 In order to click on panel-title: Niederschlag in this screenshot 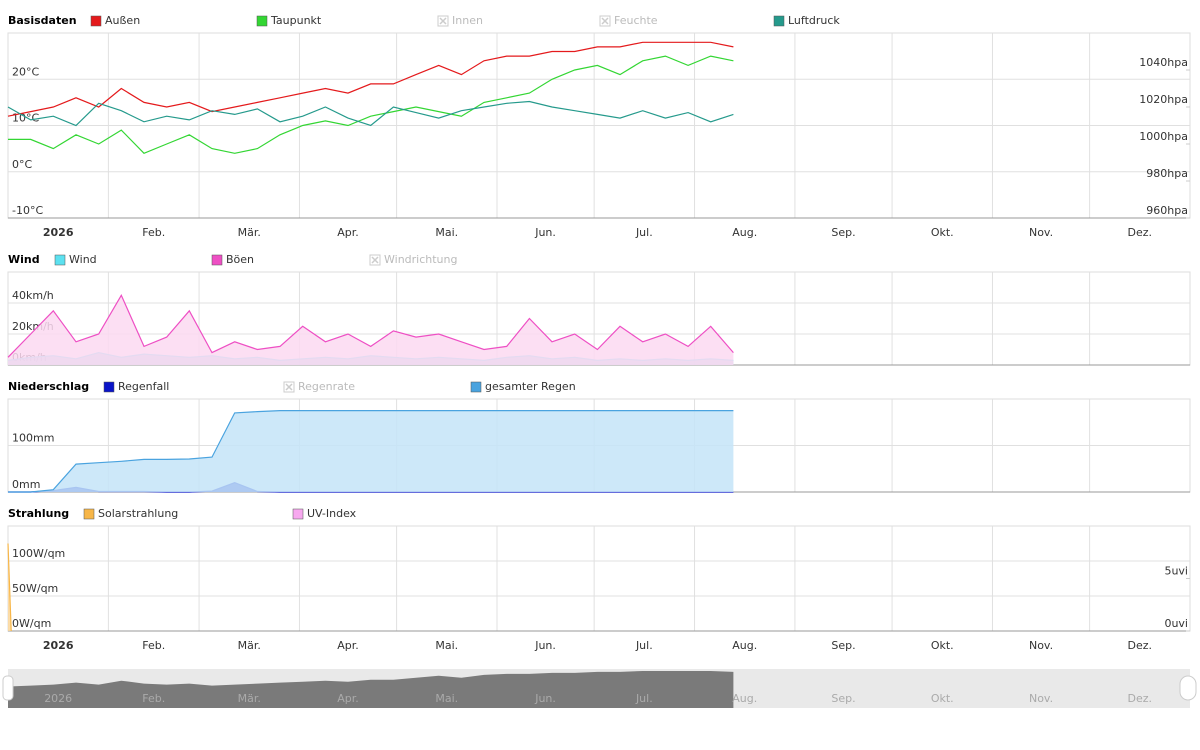, I will do `click(48, 386)`.